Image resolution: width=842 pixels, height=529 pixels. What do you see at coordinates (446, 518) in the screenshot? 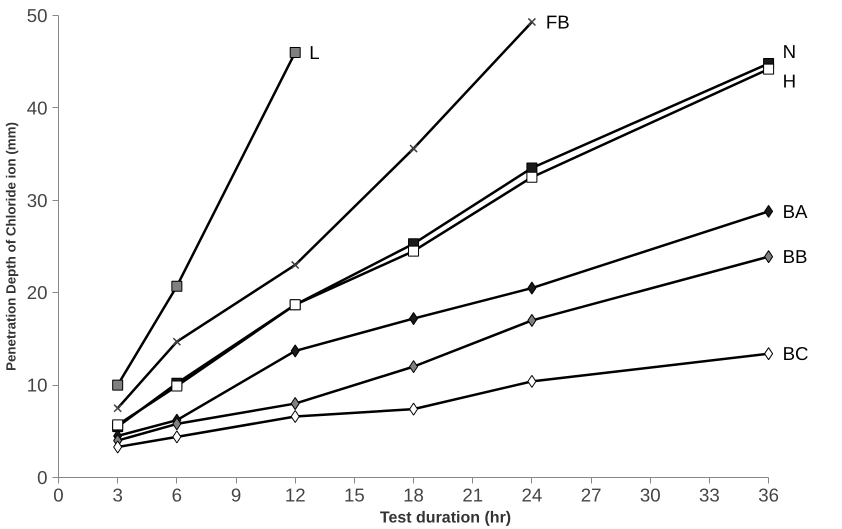
I see `x-axis-title: Test duration (hr)` at bounding box center [446, 518].